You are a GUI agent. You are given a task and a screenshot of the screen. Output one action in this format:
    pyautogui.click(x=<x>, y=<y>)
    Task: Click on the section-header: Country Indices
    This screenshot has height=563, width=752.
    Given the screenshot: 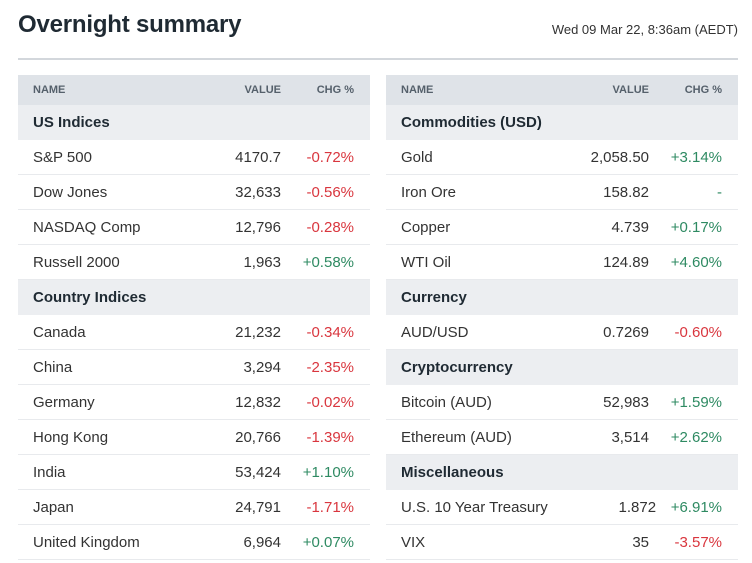 What is the action you would take?
    pyautogui.click(x=194, y=297)
    